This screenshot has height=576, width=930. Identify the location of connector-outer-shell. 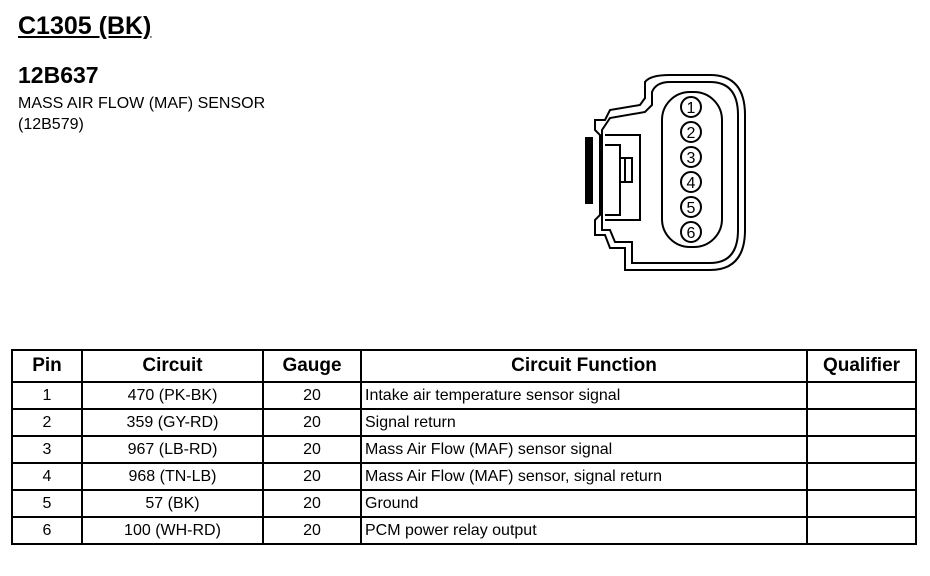
(670, 172).